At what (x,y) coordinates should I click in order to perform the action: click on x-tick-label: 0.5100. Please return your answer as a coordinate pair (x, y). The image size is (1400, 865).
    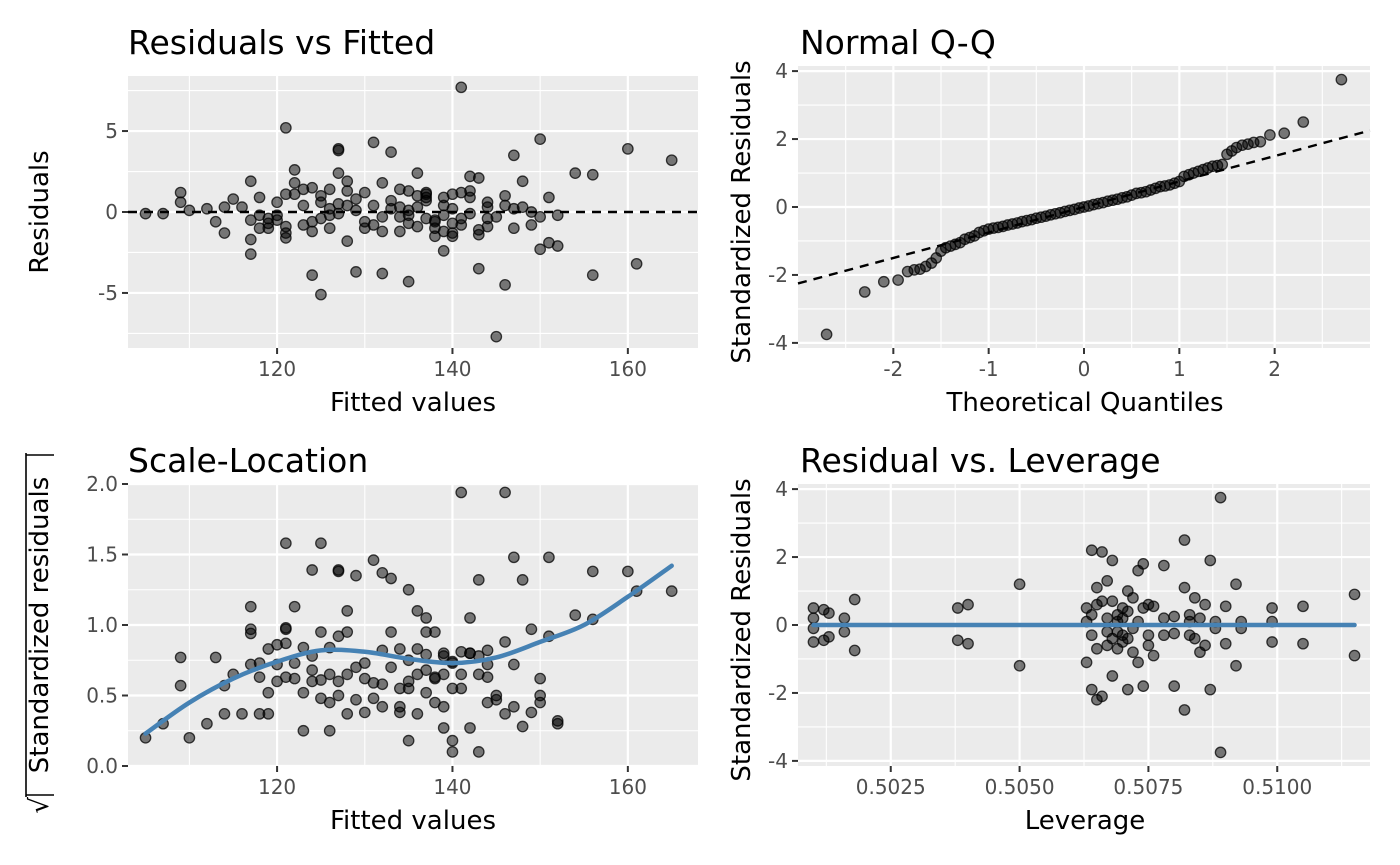
    Looking at the image, I should click on (1277, 787).